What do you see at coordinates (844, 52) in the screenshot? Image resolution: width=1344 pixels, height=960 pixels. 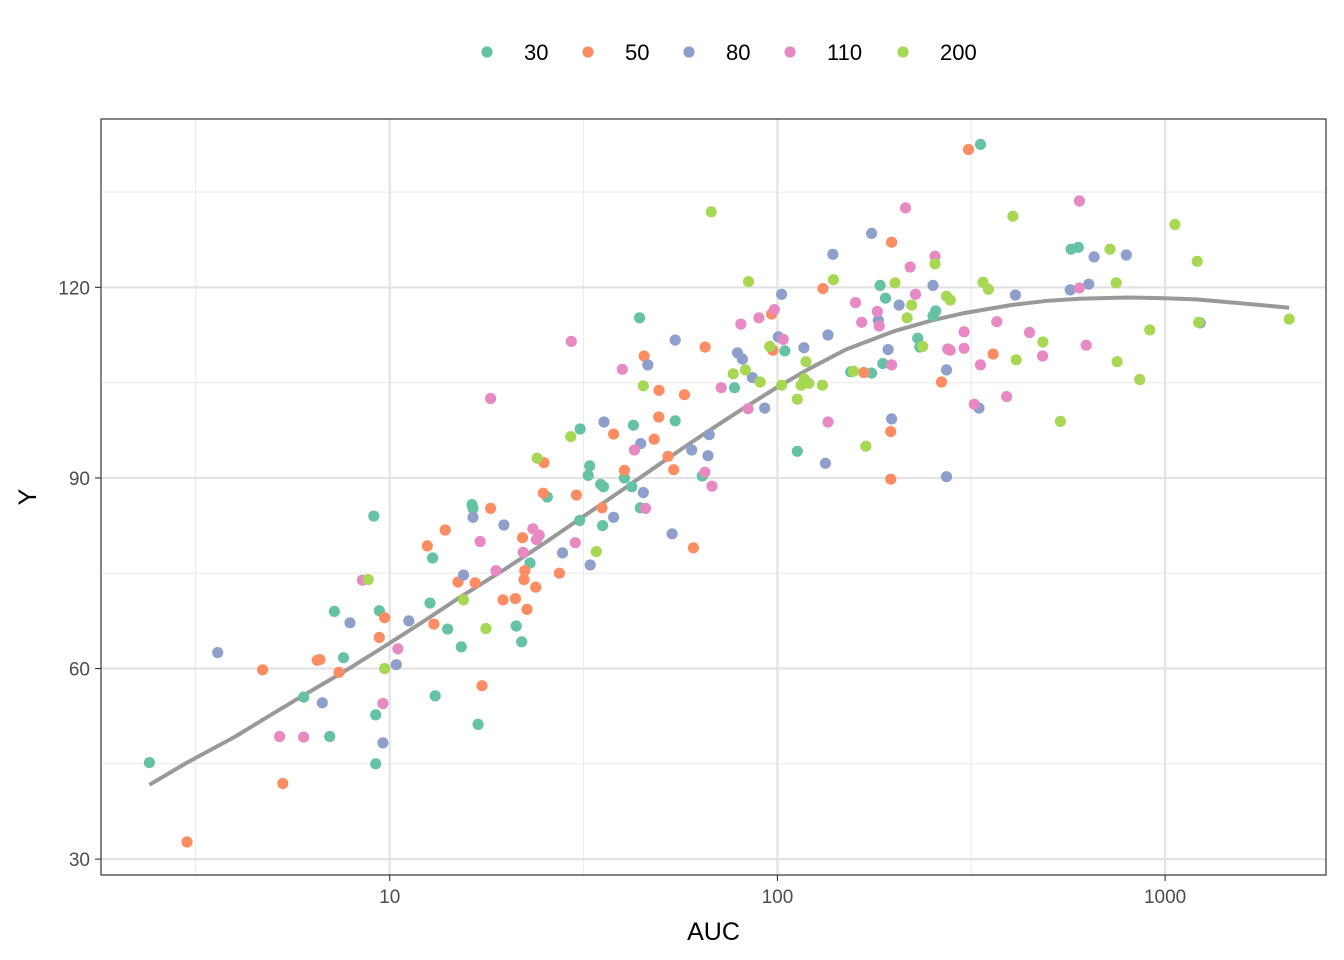 I see `legend-label-110: 110` at bounding box center [844, 52].